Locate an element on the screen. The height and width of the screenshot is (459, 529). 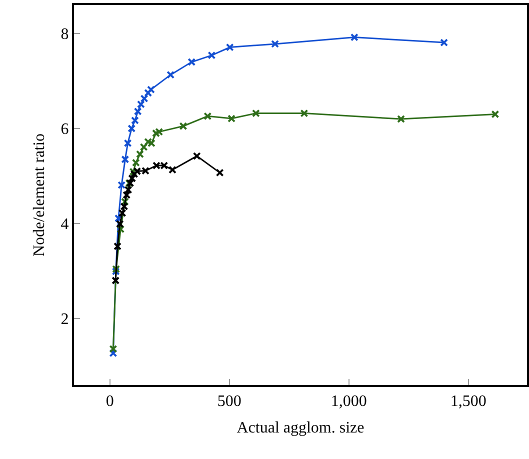
y-tick-label: 6 is located at coordinates (64, 129).